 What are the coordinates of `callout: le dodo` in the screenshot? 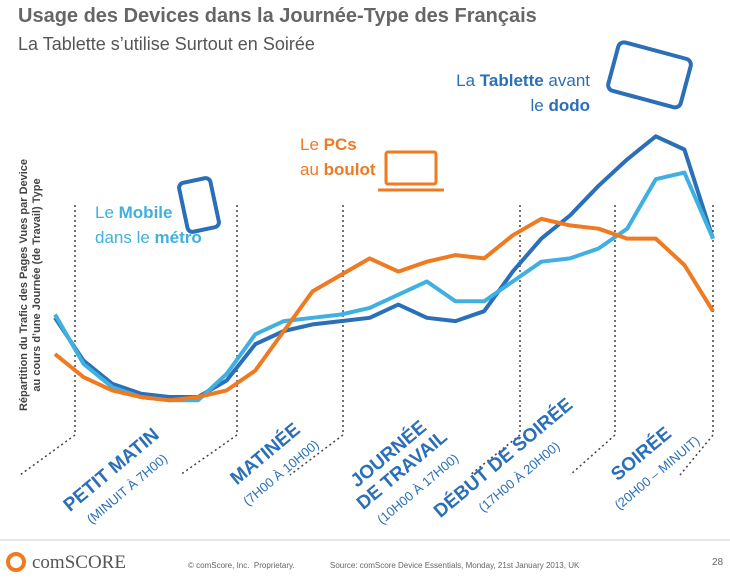 It's located at (560, 105).